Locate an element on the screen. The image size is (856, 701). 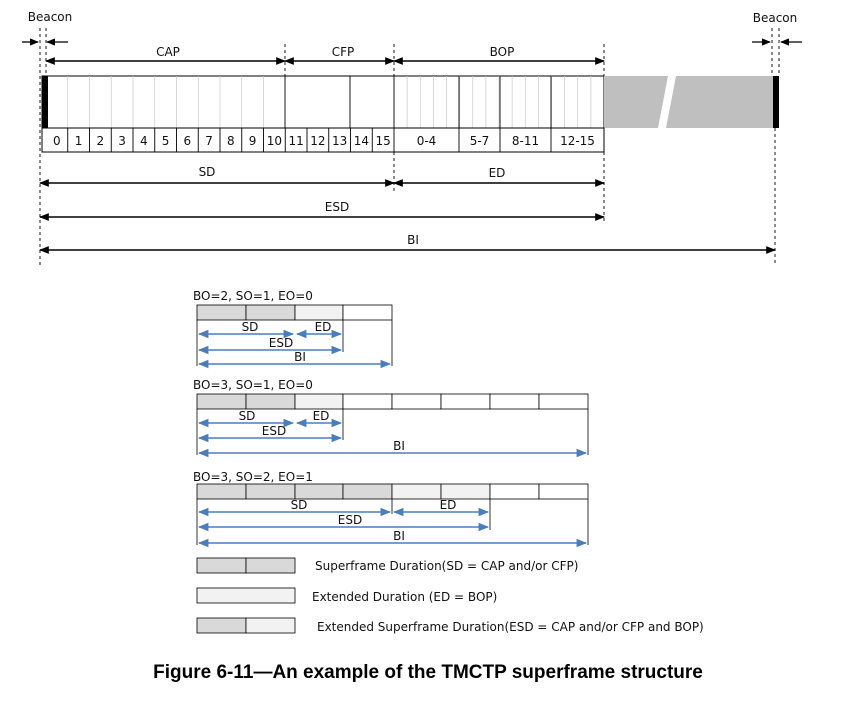
slot-number: 15 is located at coordinates (382, 141).